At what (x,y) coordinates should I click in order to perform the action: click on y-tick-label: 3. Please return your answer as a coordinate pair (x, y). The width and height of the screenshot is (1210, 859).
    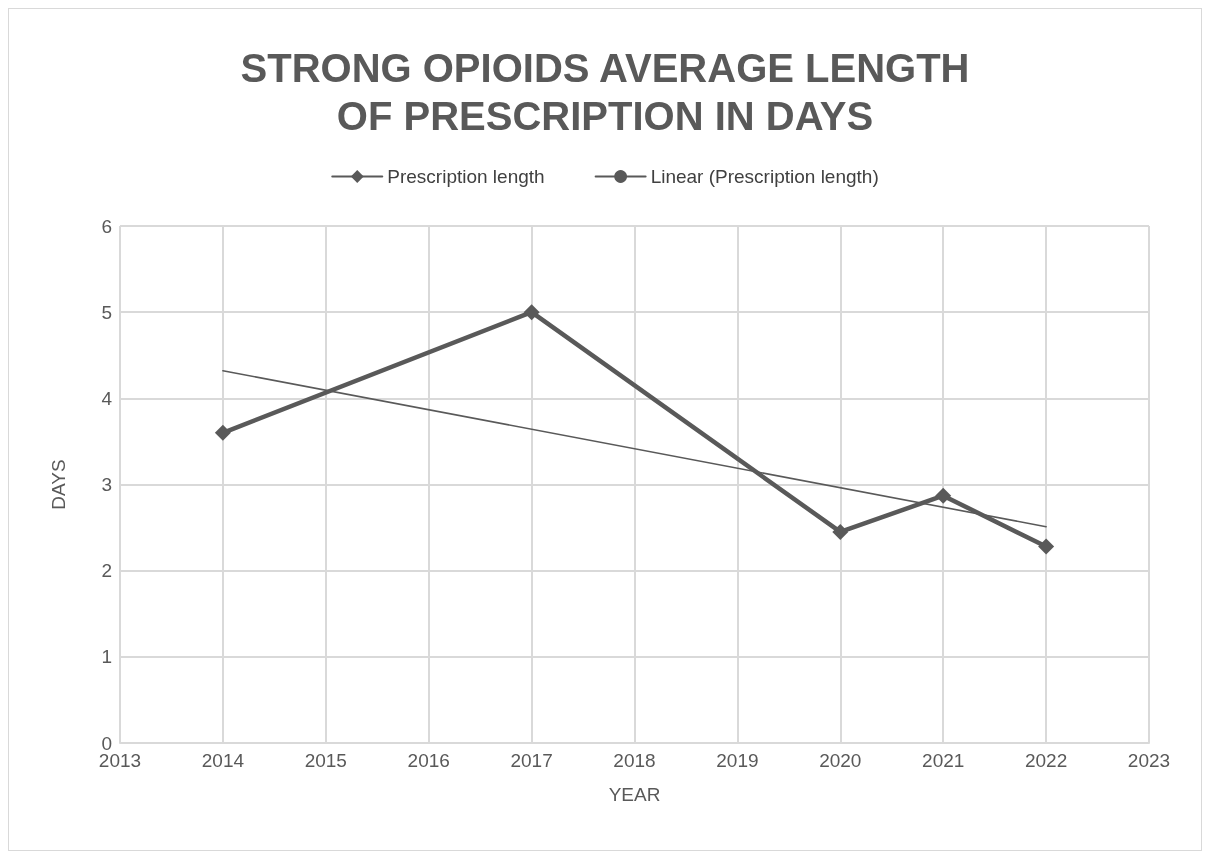
    Looking at the image, I should click on (106, 484).